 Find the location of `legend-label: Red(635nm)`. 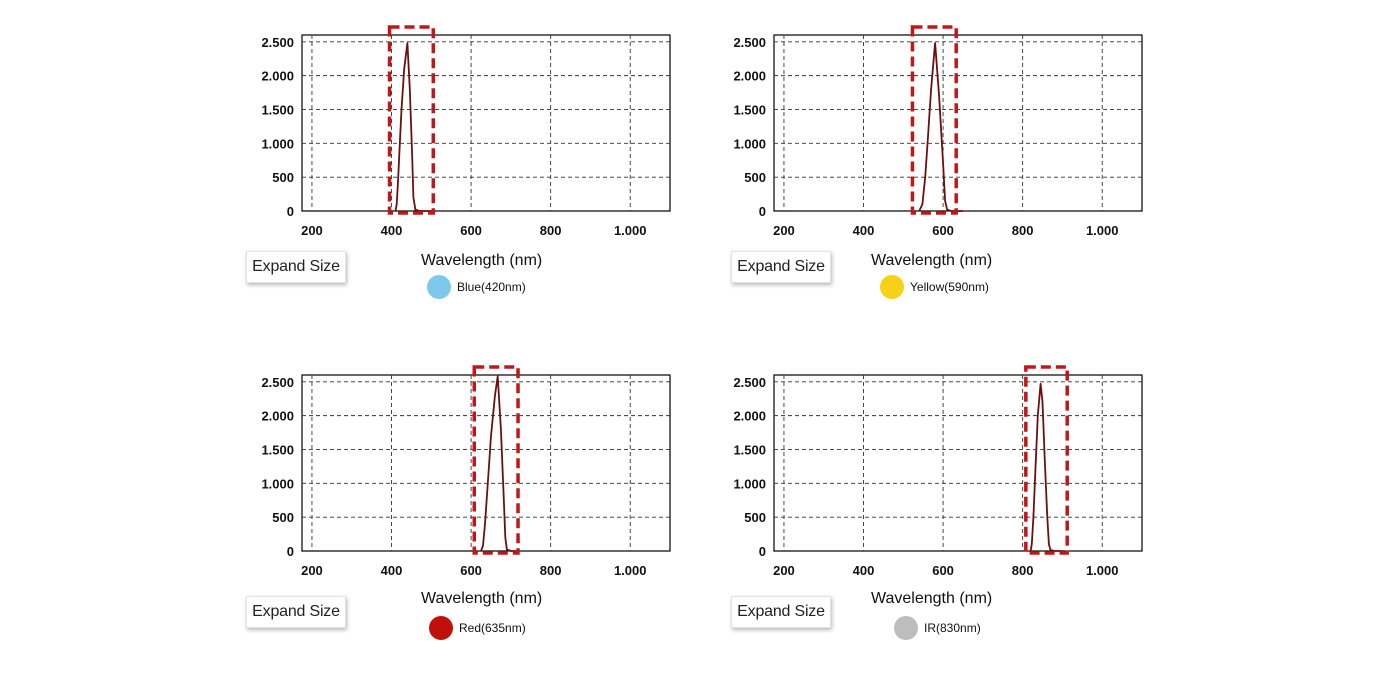

legend-label: Red(635nm) is located at coordinates (492, 628).